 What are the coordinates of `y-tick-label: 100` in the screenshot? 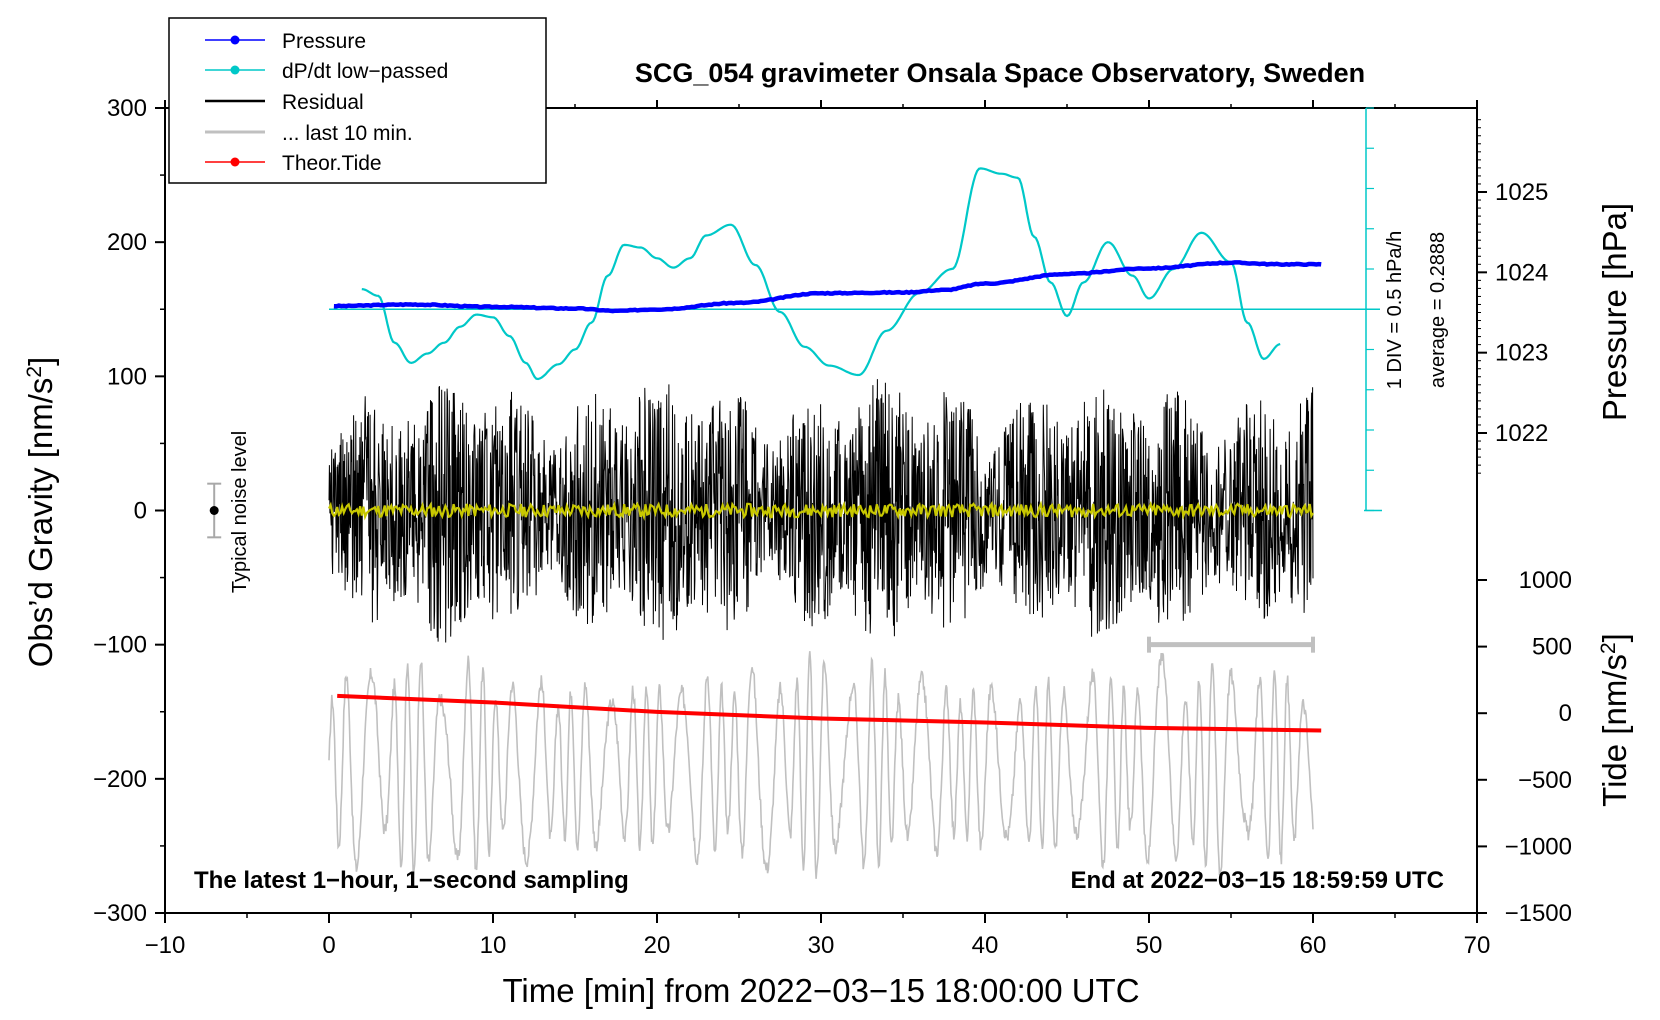 It's located at (127, 376).